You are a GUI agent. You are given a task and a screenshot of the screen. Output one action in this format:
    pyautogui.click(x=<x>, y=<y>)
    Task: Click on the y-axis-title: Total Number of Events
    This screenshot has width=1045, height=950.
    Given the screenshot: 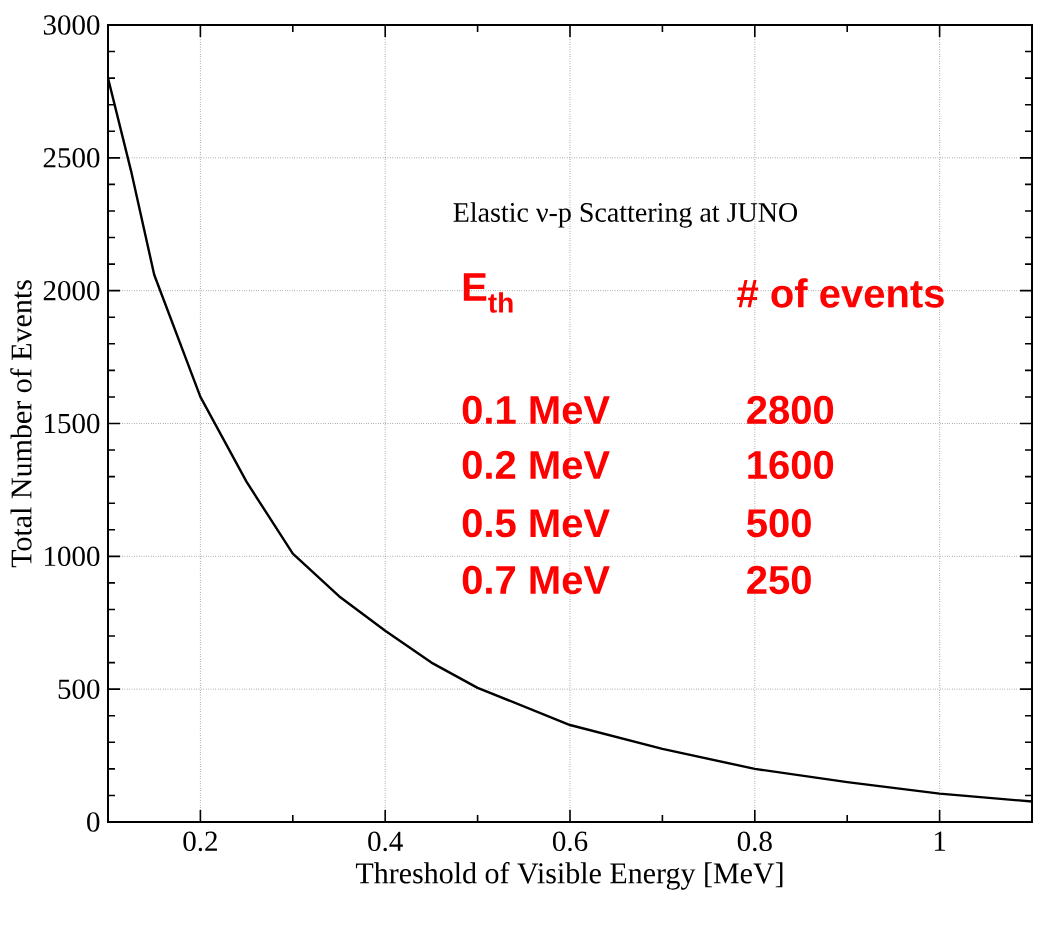 What is the action you would take?
    pyautogui.click(x=21, y=424)
    